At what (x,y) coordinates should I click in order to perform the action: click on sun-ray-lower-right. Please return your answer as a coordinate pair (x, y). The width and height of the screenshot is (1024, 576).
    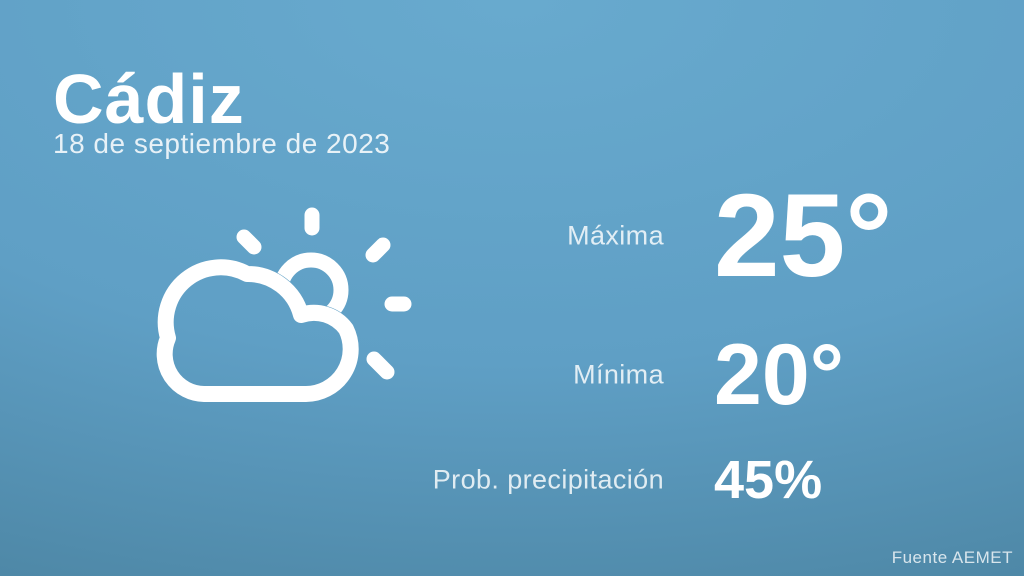
    Looking at the image, I should click on (380, 365).